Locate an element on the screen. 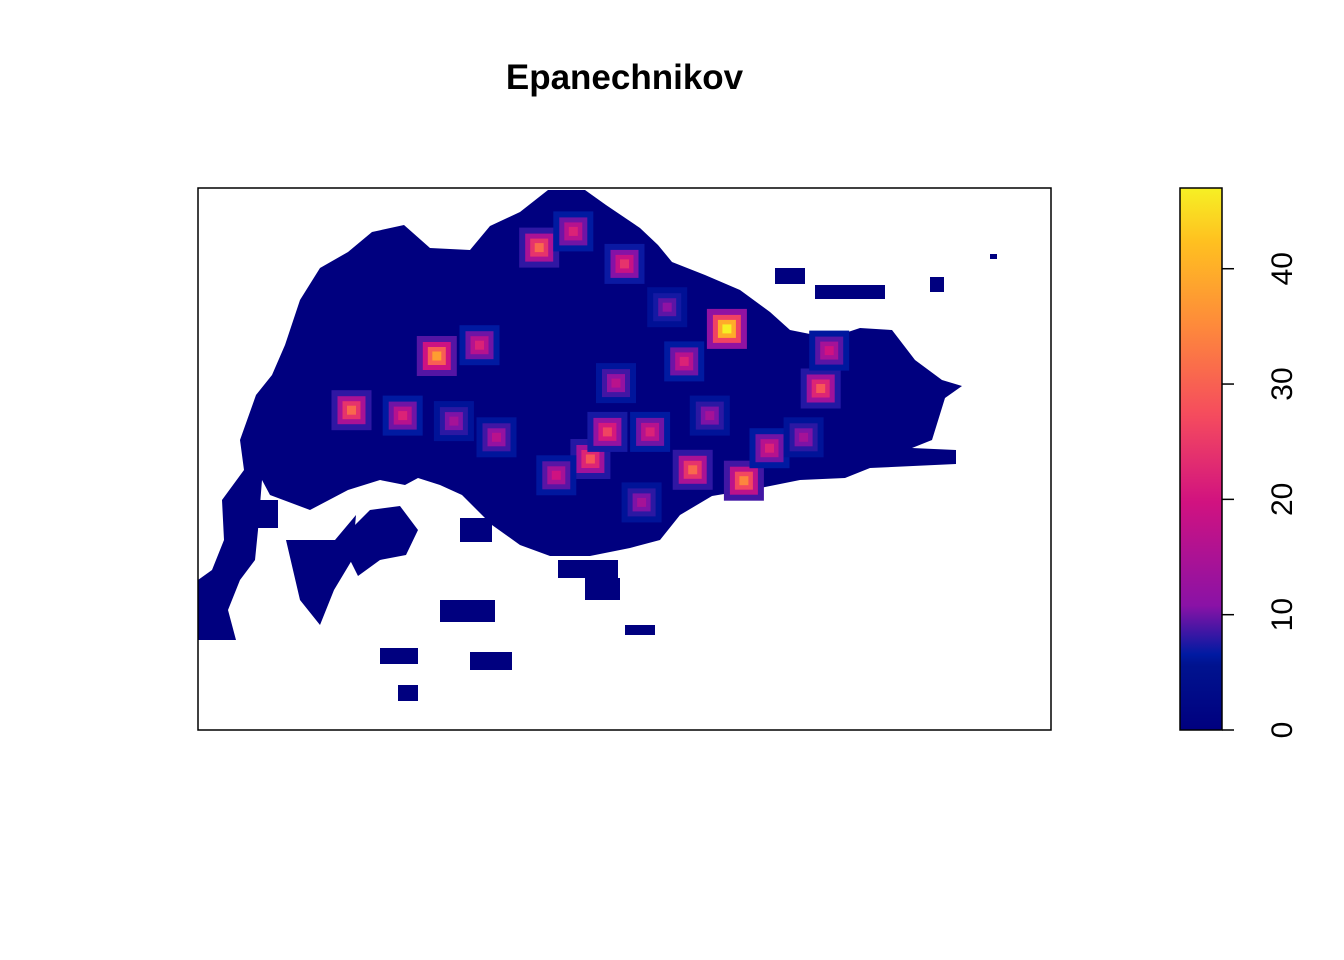 The height and width of the screenshot is (960, 1344). chart-title: Epanechnikov is located at coordinates (624, 77).